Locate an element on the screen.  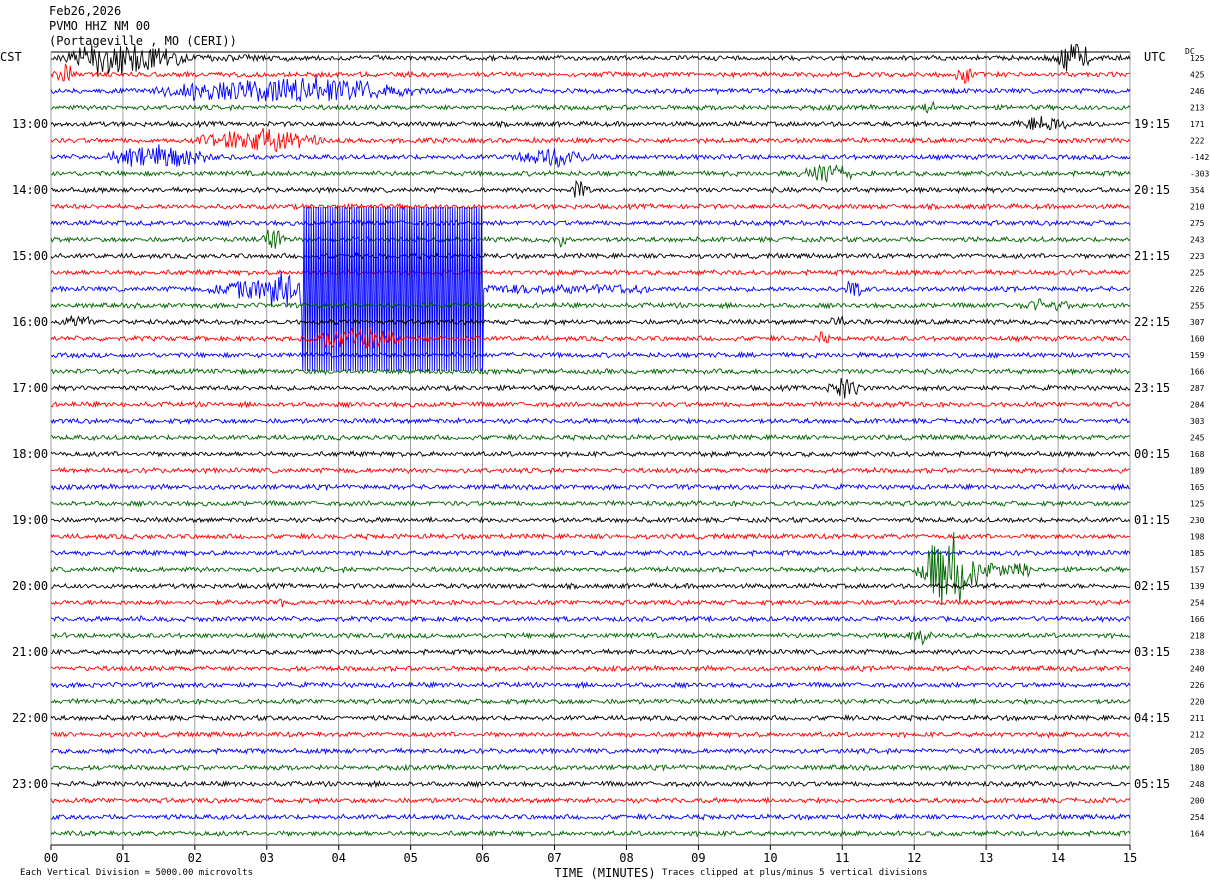
left-hour-label: 17:00 is located at coordinates (30, 388).